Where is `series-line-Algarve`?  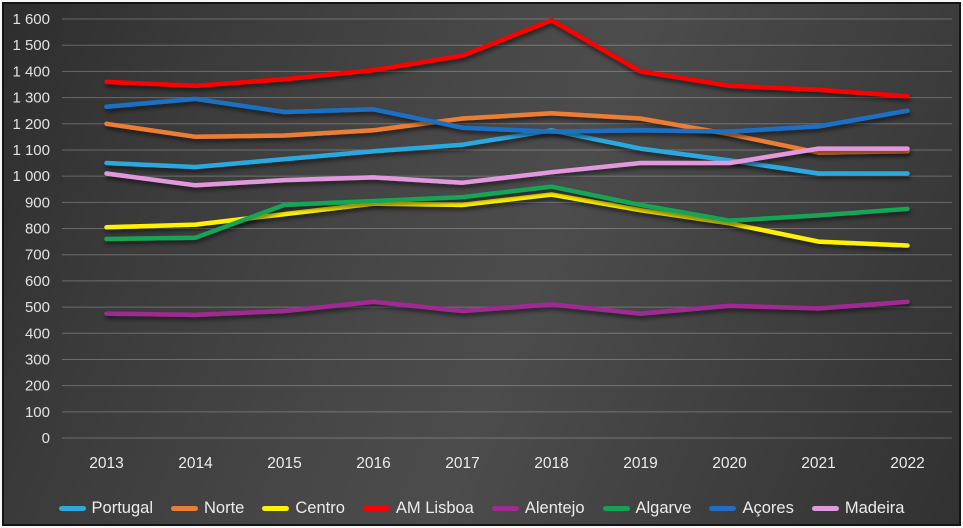 series-line-Algarve is located at coordinates (507, 213).